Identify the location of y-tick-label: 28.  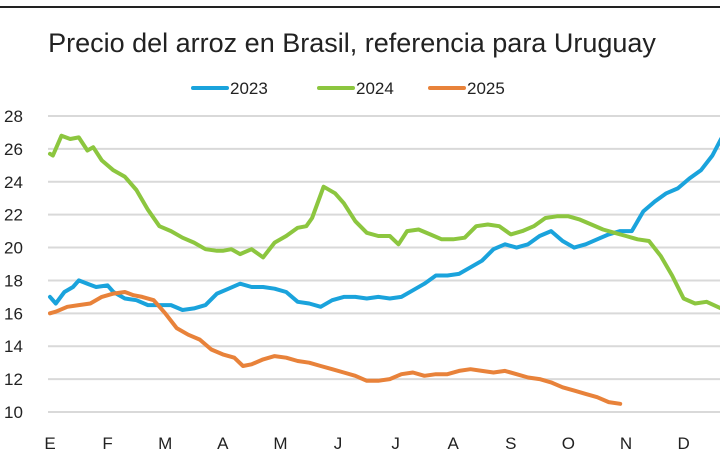
(13, 116).